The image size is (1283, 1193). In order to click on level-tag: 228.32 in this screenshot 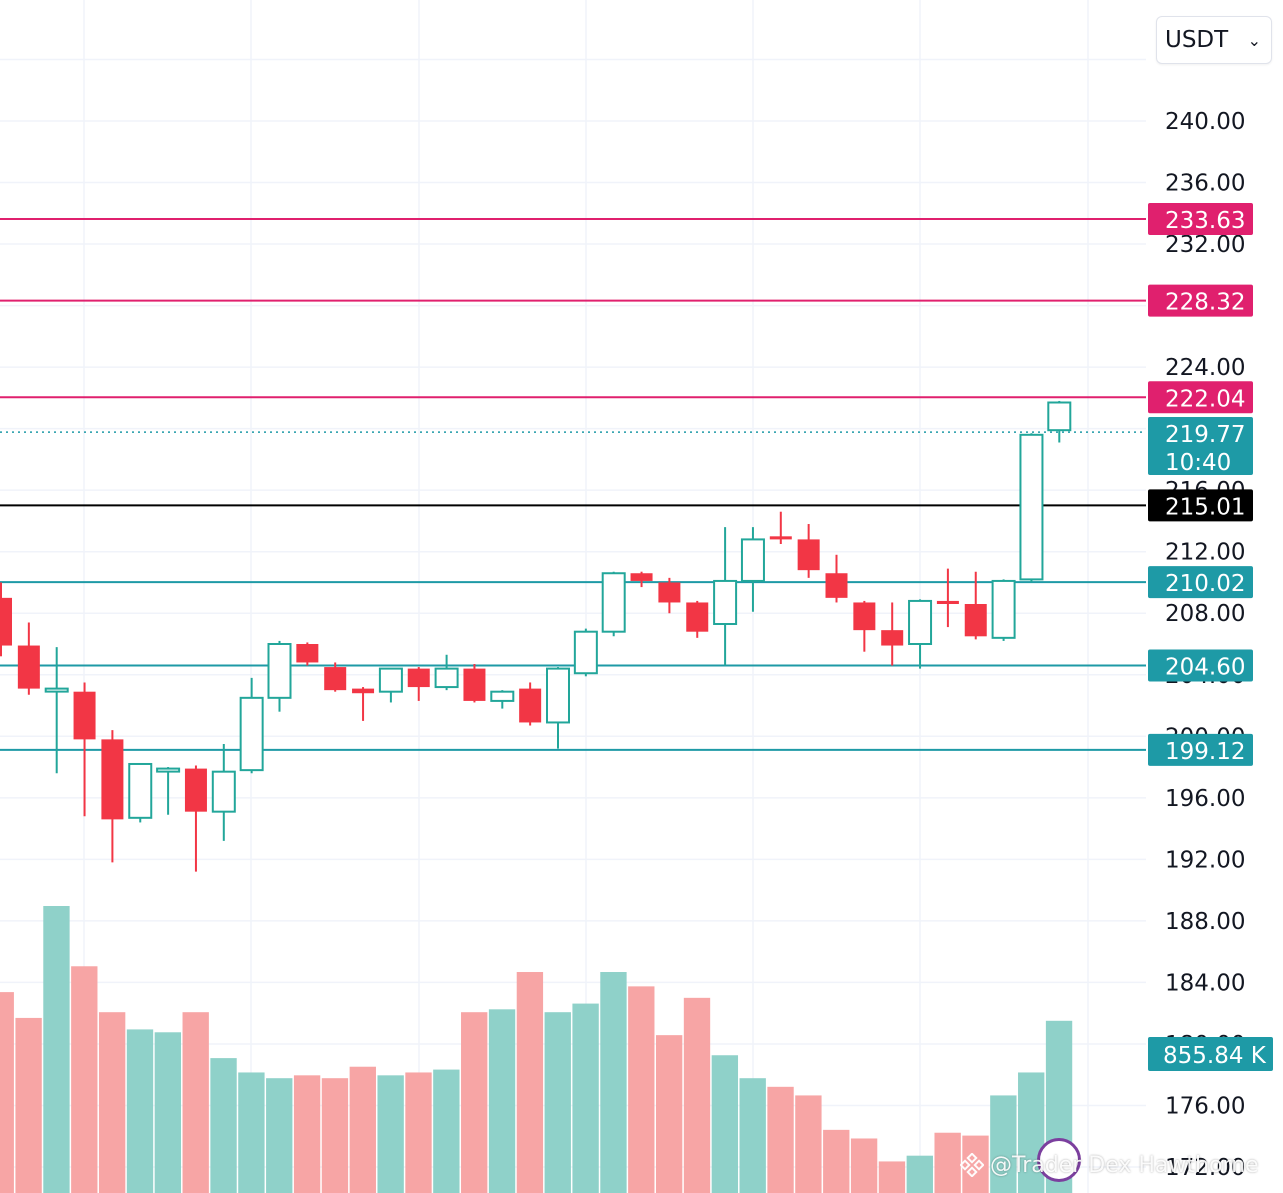, I will do `click(1200, 300)`.